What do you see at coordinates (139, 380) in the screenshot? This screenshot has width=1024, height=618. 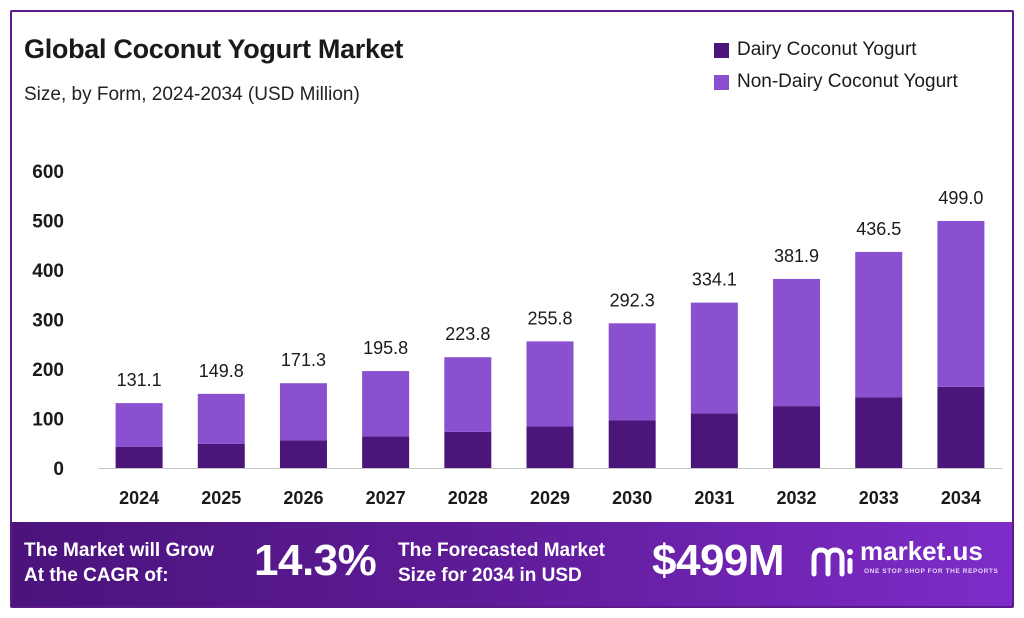 I see `bar-total-label-2024: 131.1` at bounding box center [139, 380].